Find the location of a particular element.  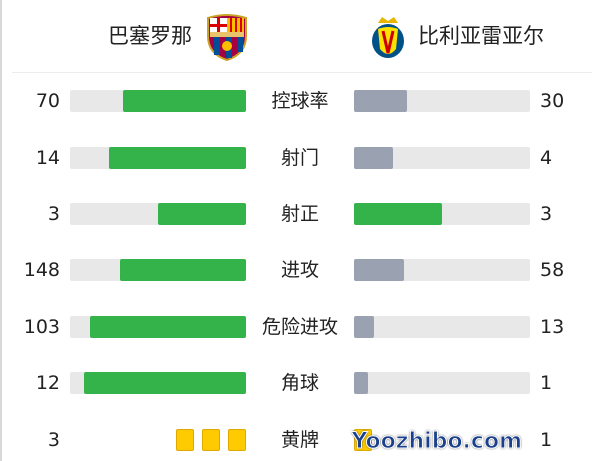

villarreal-crest-icon is located at coordinates (388, 37).